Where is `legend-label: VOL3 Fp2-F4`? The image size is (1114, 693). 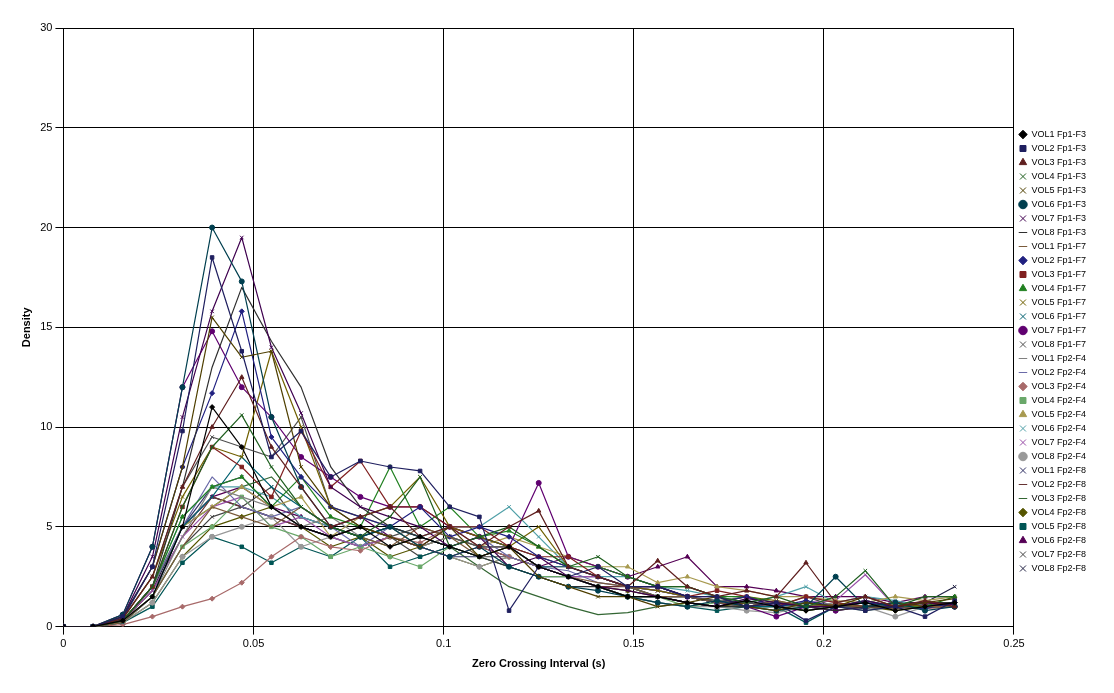
legend-label: VOL3 Fp2-F4 is located at coordinates (1059, 385).